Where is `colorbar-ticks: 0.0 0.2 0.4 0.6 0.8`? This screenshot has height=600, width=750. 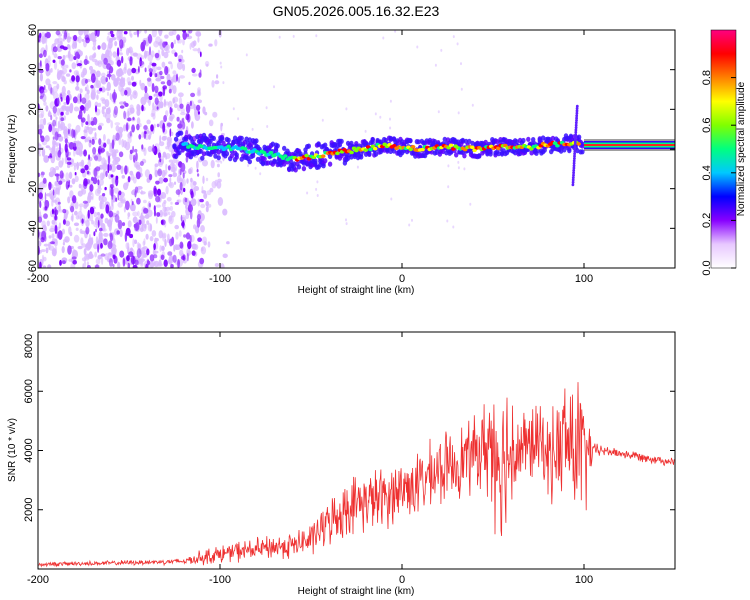 colorbar-ticks: 0.0 0.2 0.4 0.6 0.8 is located at coordinates (718, 173).